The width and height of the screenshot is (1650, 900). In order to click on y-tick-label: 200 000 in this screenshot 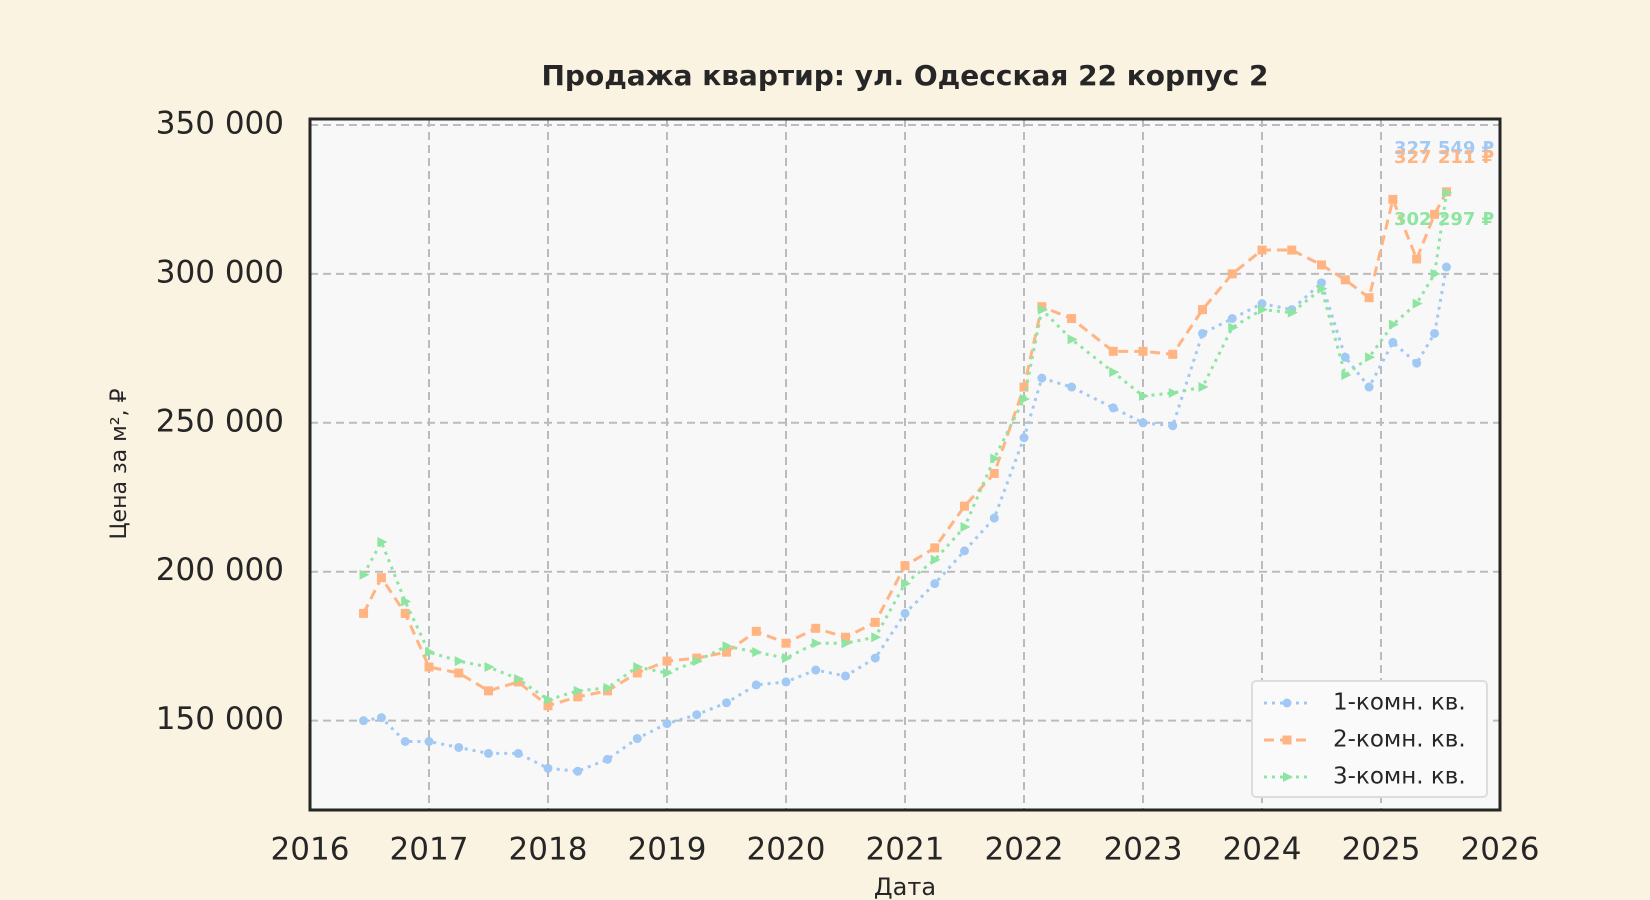, I will do `click(220, 570)`.